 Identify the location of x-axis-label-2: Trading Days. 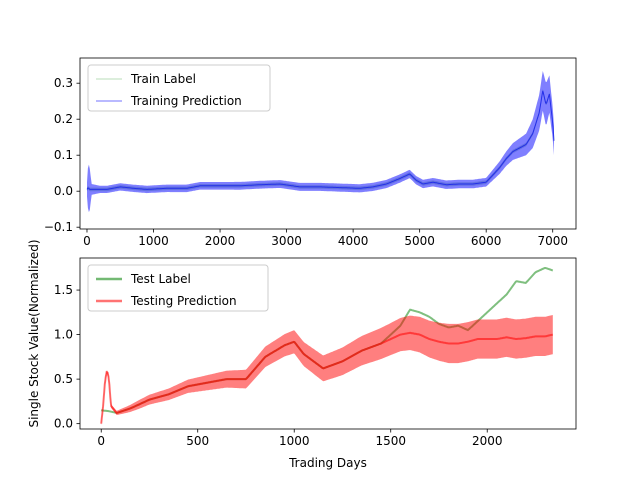
(327, 463).